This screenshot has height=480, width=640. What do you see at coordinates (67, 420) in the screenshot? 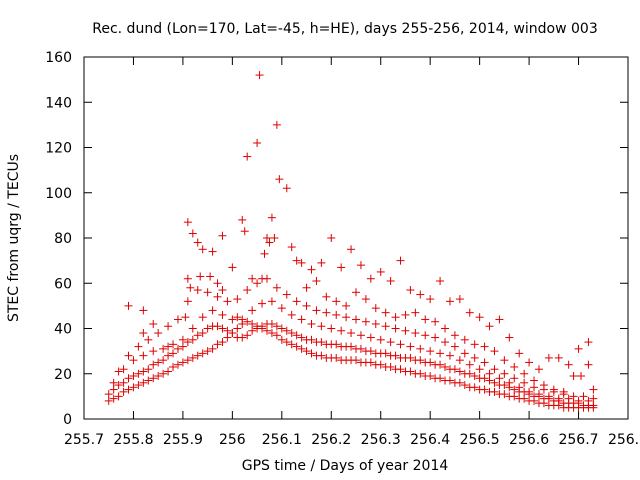
I see `y-tick-label: 0` at bounding box center [67, 420].